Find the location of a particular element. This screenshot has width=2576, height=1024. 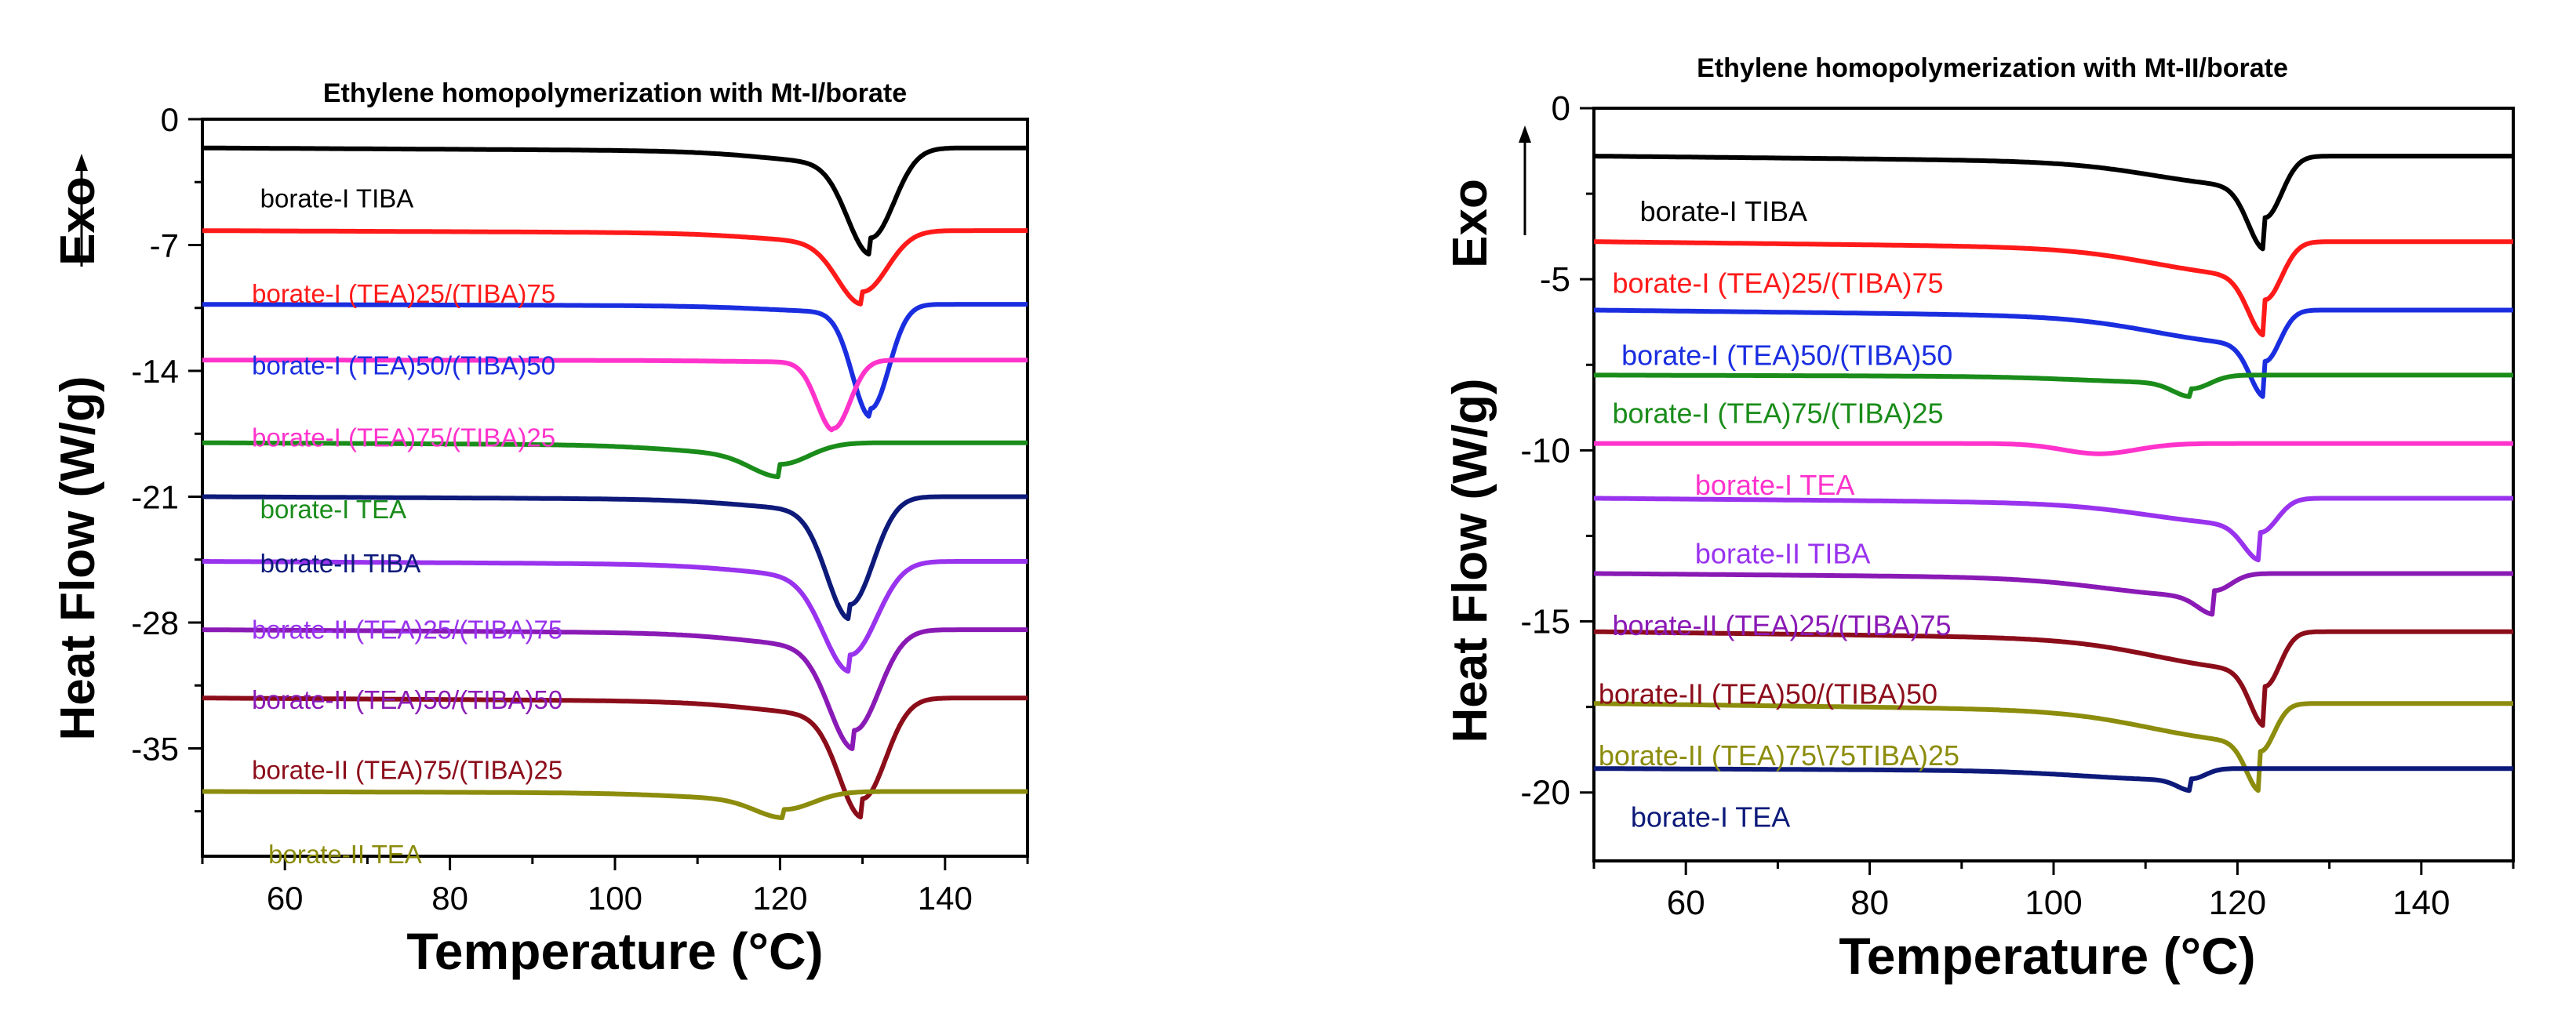

y-tick-labels: 0 -5 -10 -15 -20 is located at coordinates (1545, 450).